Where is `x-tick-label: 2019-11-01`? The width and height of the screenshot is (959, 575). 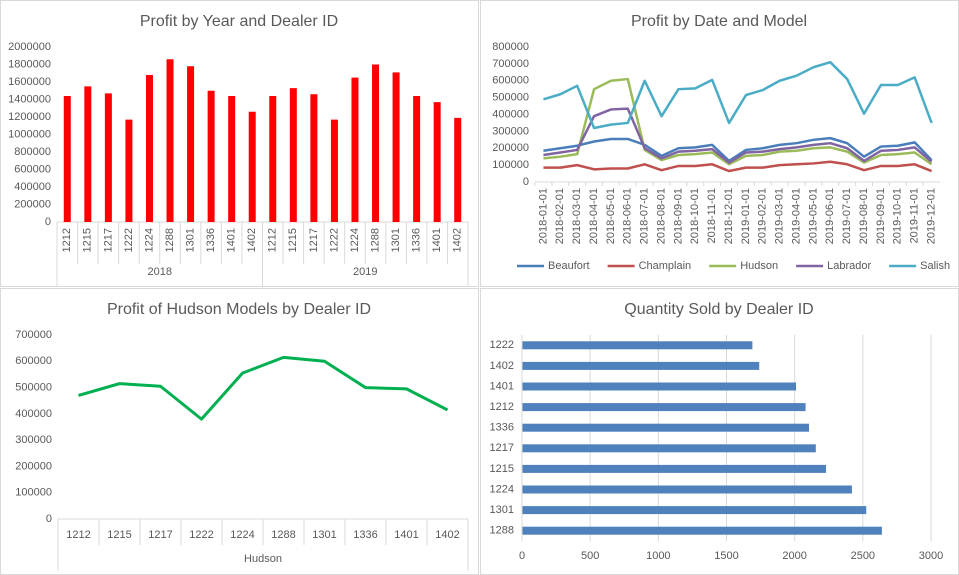
x-tick-label: 2019-11-01 is located at coordinates (915, 215).